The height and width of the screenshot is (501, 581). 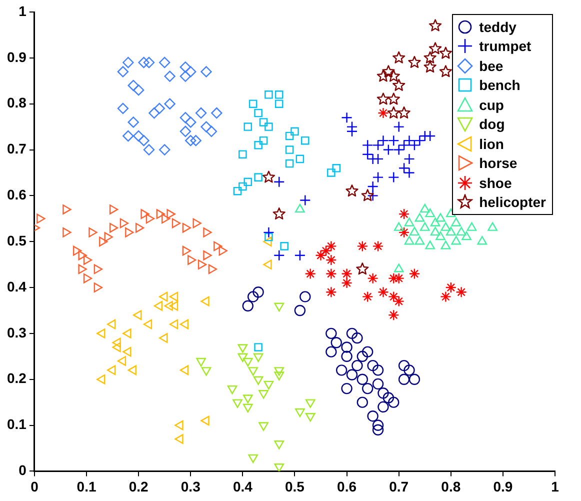 What do you see at coordinates (399, 486) in the screenshot?
I see `x-tick-label: 0.7` at bounding box center [399, 486].